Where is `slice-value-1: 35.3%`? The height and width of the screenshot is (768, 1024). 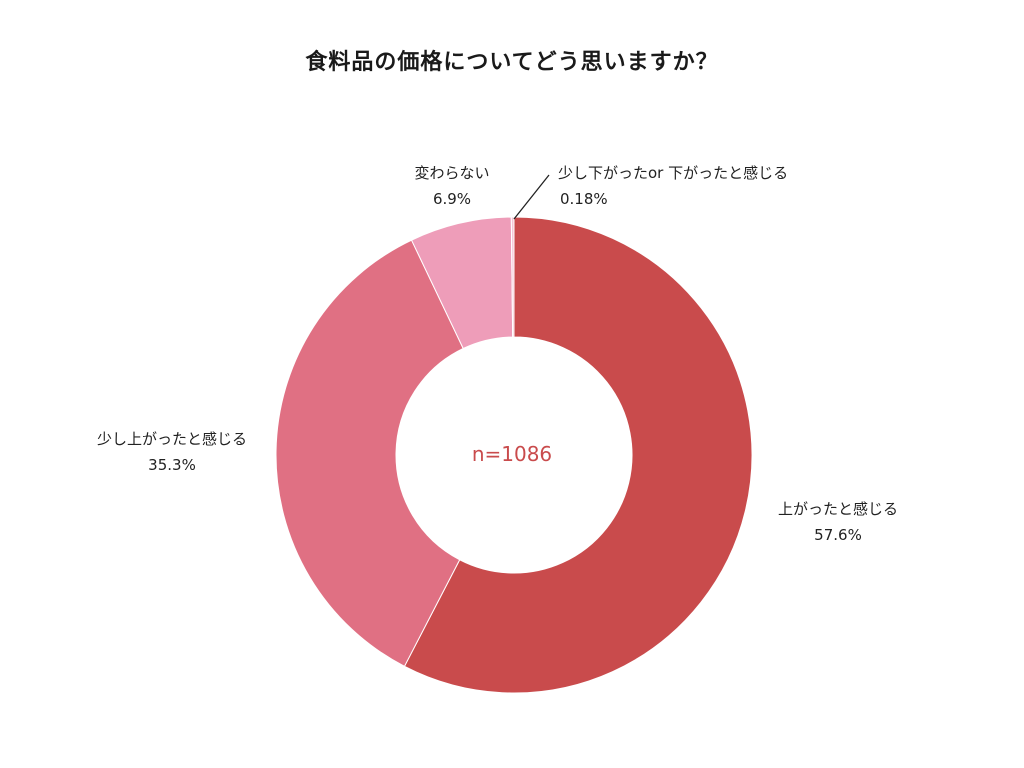 slice-value-1: 35.3% is located at coordinates (172, 465).